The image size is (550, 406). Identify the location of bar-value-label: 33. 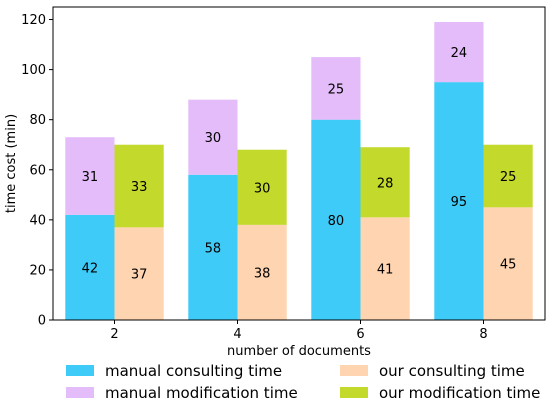
(139, 187).